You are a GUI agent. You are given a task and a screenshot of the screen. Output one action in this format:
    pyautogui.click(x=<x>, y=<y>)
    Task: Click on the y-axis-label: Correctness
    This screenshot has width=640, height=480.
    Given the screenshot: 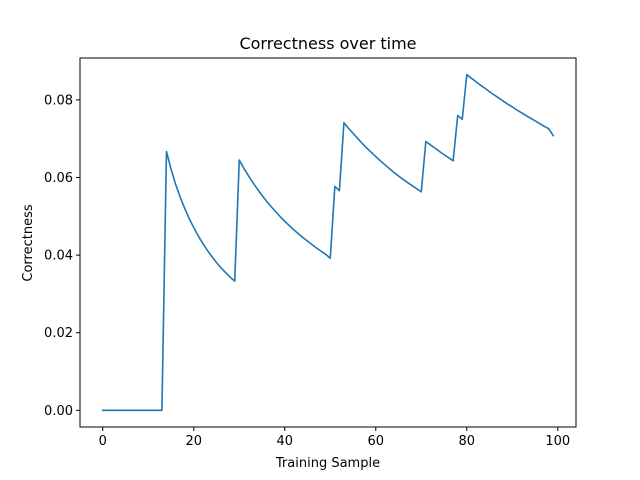 What is the action you would take?
    pyautogui.click(x=28, y=242)
    